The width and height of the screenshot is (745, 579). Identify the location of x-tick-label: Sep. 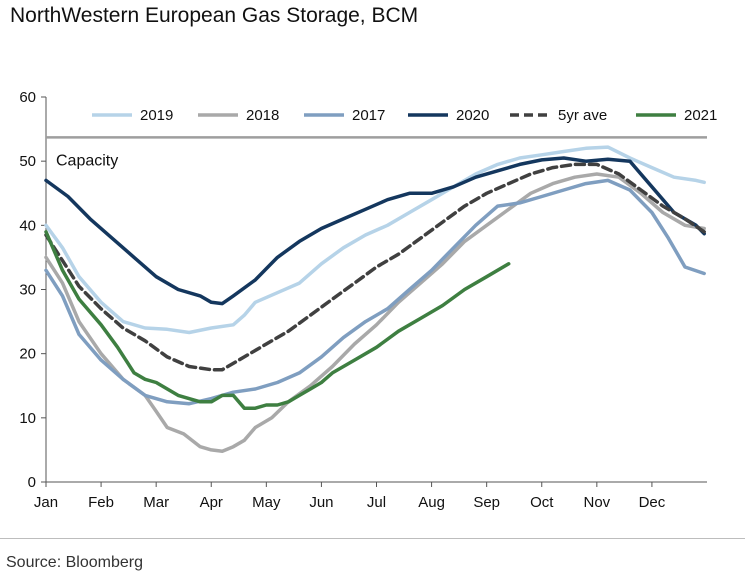
(486, 502).